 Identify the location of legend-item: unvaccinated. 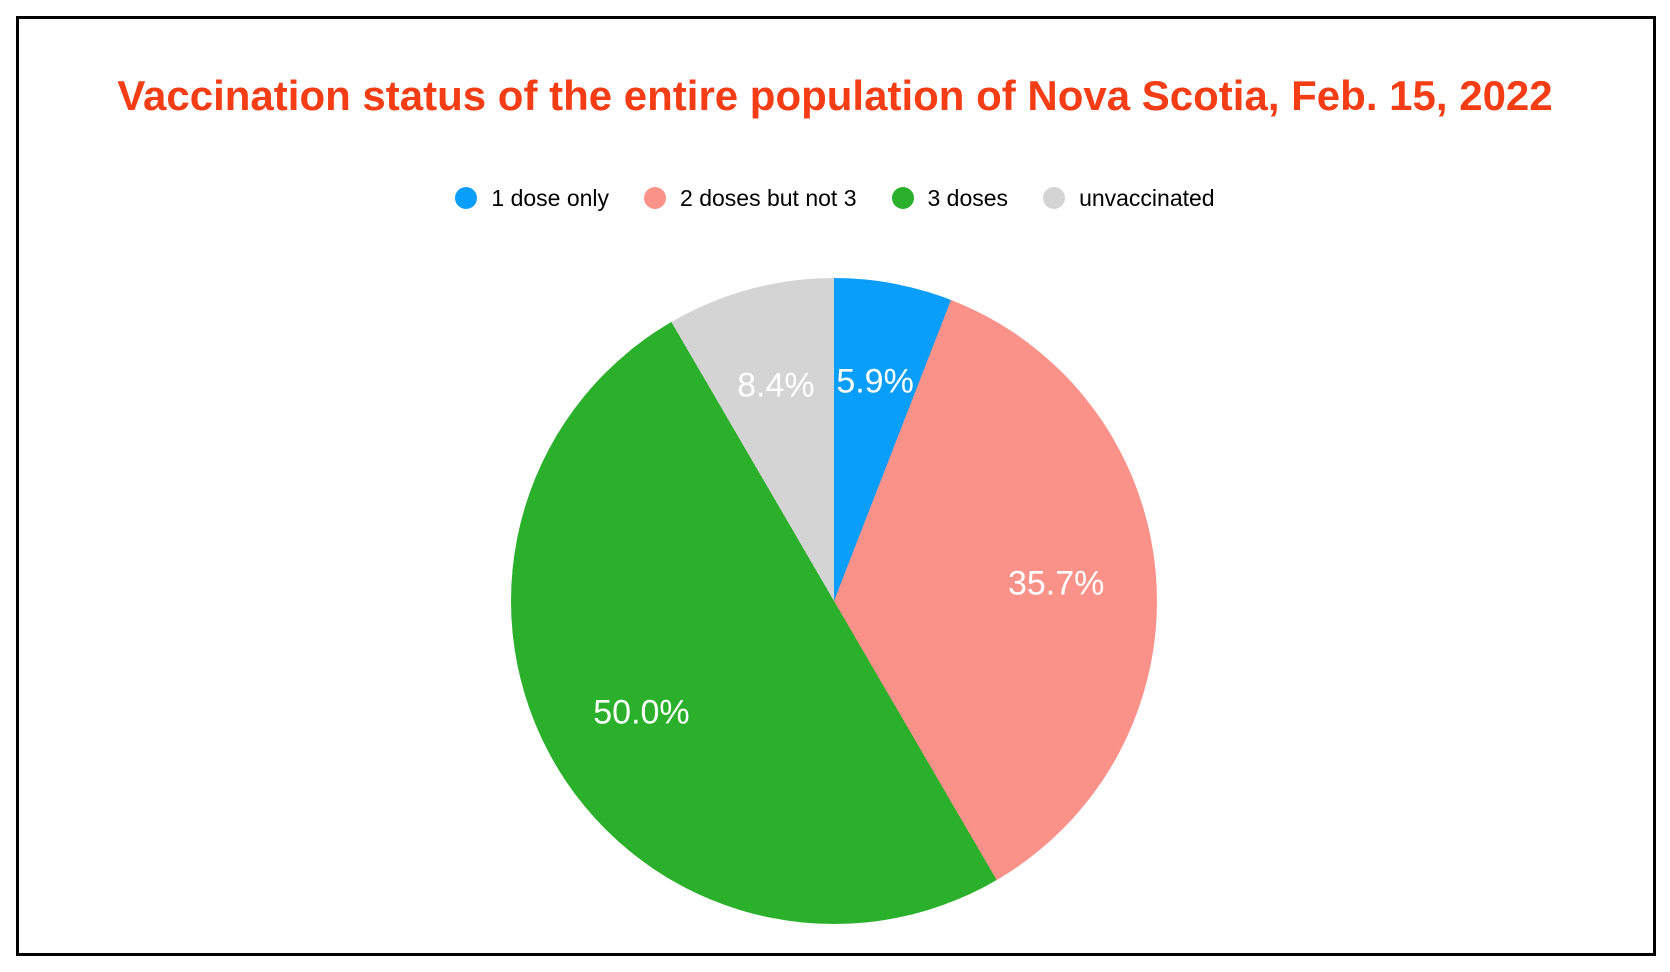
(1129, 198).